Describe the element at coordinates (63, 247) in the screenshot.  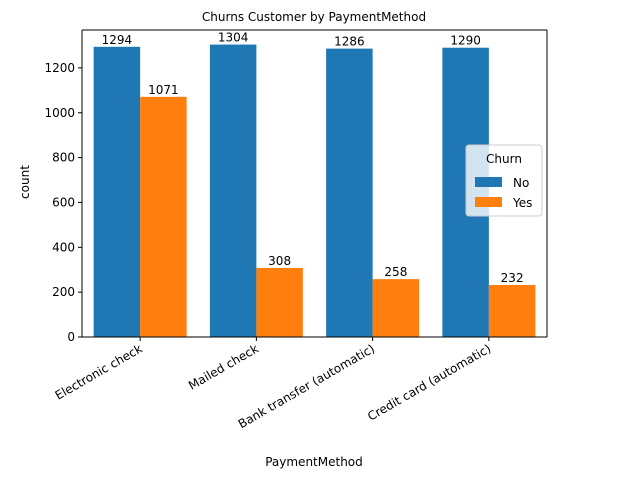
I see `y-tick-label-400: 400` at that location.